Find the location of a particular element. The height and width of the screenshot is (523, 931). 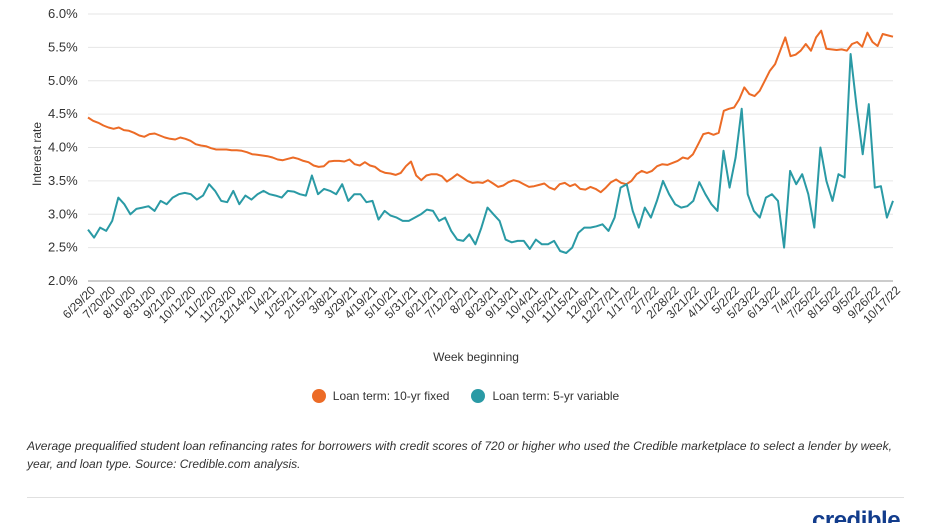

legend-swatch-10yr-fixed is located at coordinates (318, 396).